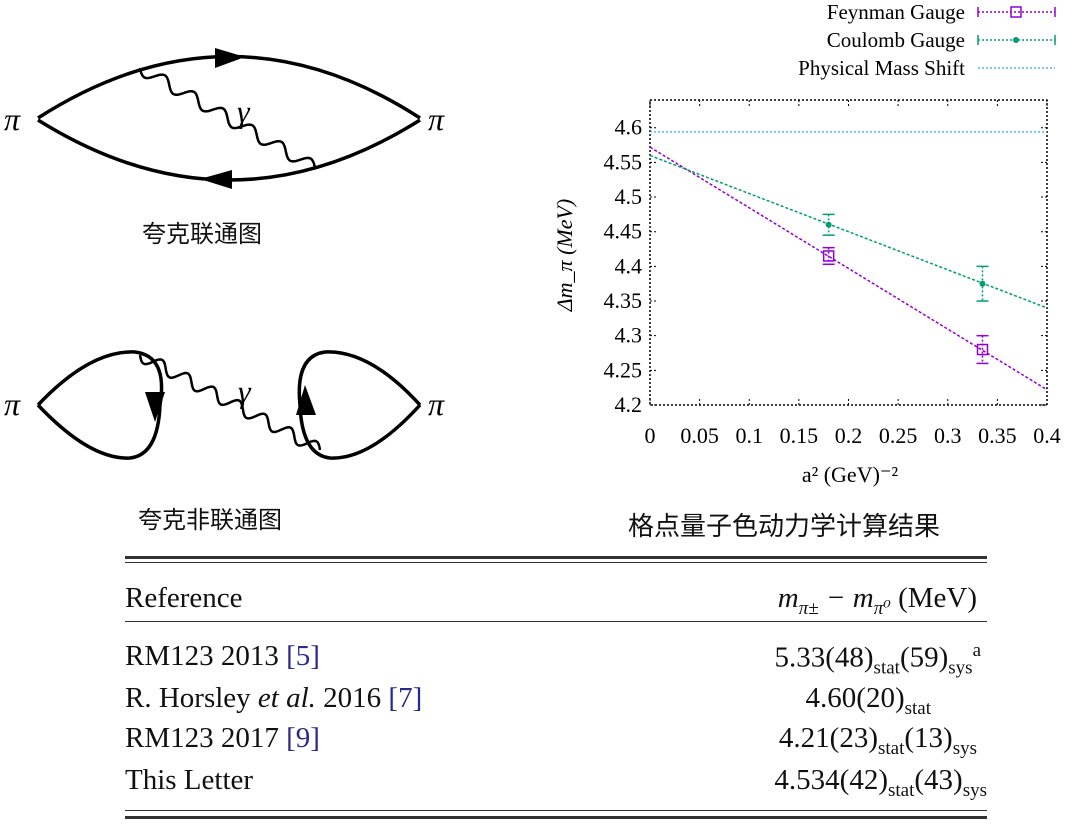 The image size is (1080, 828). I want to click on y-tick-label: 4.2, so click(629, 404).